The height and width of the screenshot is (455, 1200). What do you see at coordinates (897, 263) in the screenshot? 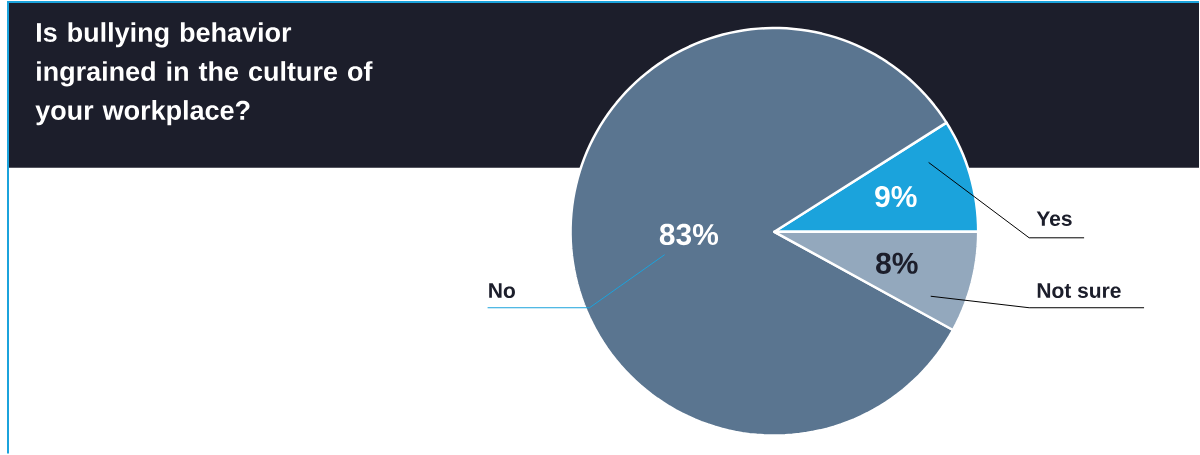
I see `data-label: 8%` at bounding box center [897, 263].